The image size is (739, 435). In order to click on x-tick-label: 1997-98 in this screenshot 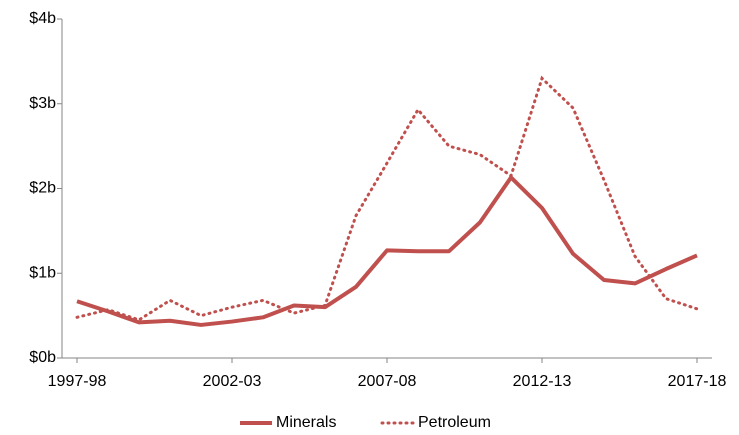, I will do `click(77, 381)`.